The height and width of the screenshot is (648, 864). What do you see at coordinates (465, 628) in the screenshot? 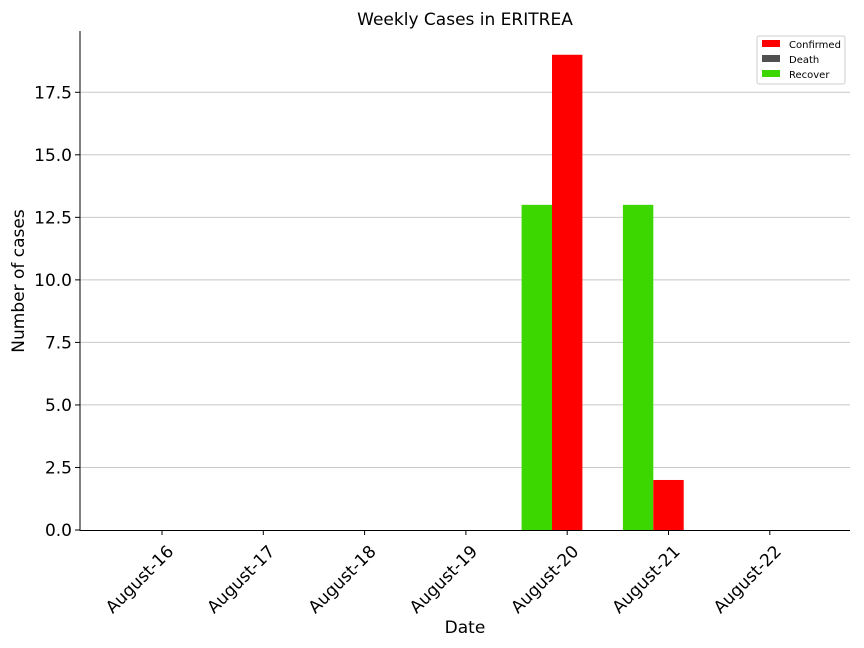
I see `x-axis-label: Date` at bounding box center [465, 628].